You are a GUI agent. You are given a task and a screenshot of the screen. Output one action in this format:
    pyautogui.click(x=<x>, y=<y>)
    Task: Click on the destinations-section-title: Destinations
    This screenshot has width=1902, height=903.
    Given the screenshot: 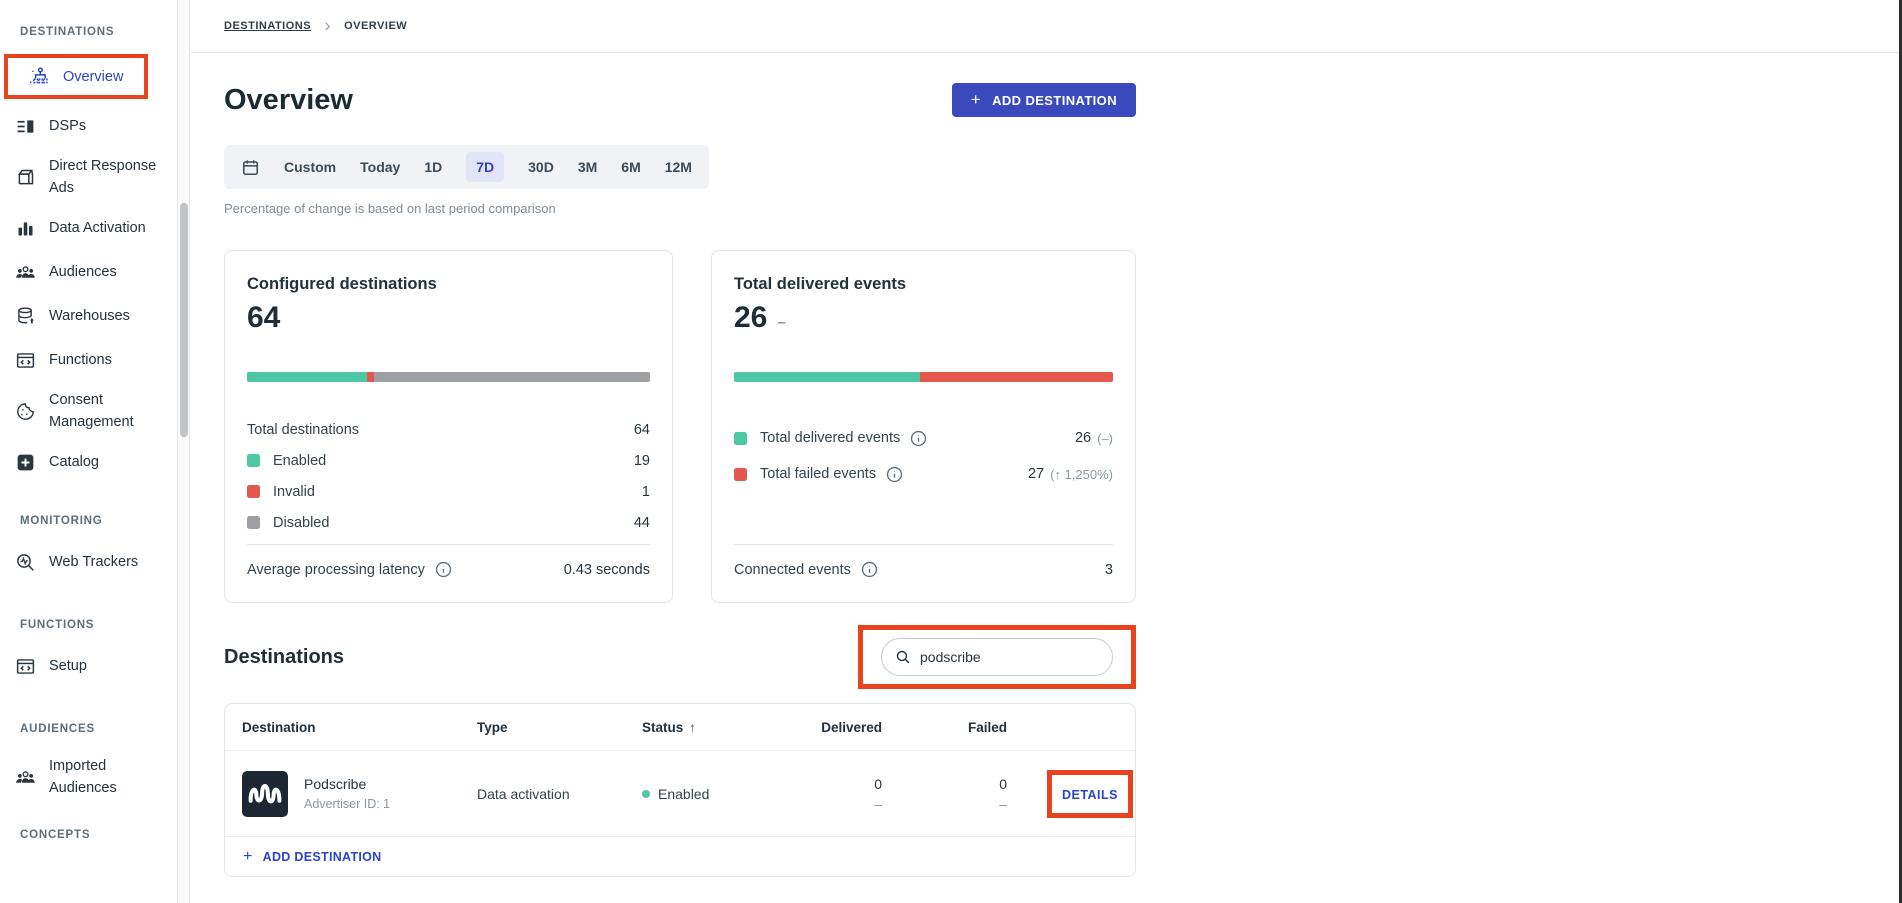 What is the action you would take?
    pyautogui.click(x=284, y=656)
    